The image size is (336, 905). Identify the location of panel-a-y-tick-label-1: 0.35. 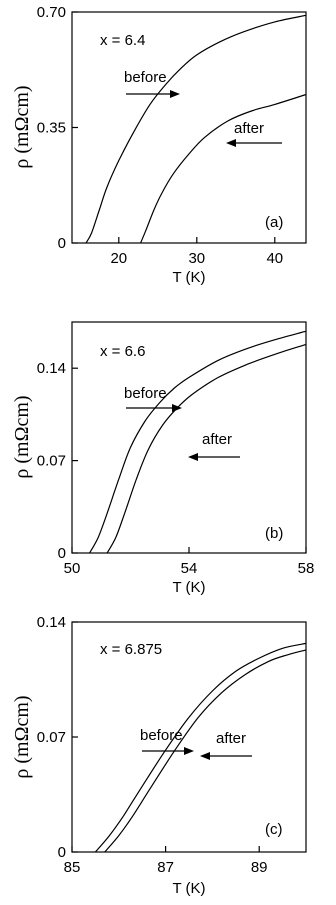
(51, 128).